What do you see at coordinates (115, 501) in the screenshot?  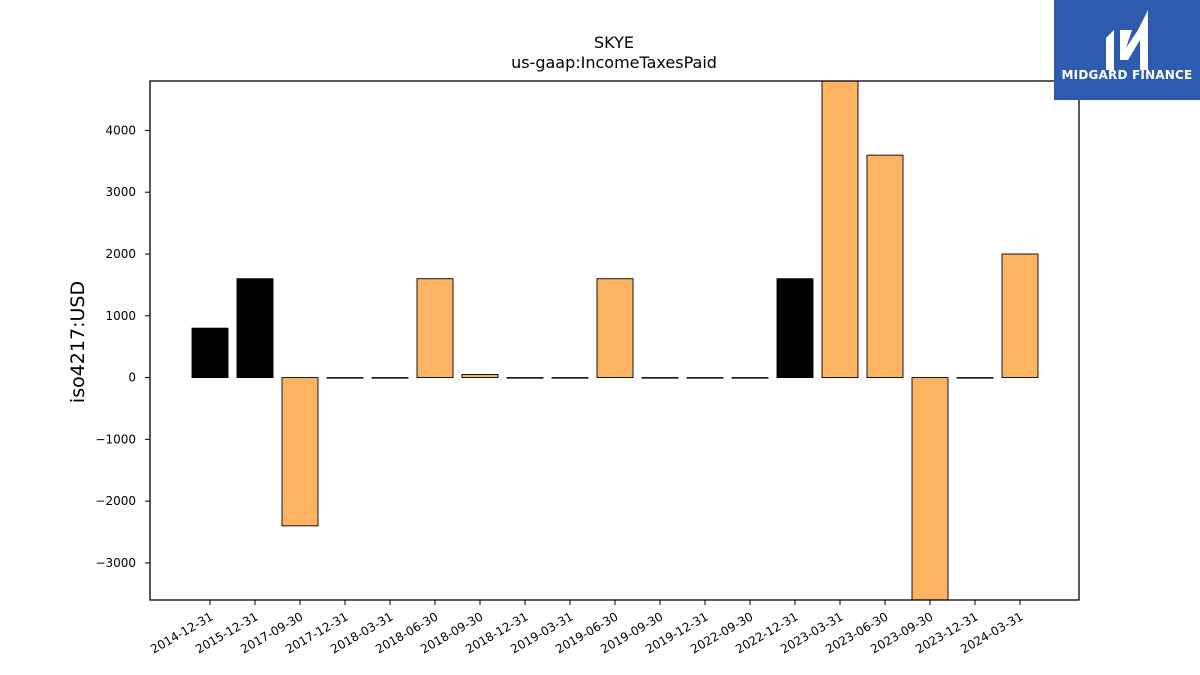 I see `y-tick-label: −2000` at bounding box center [115, 501].